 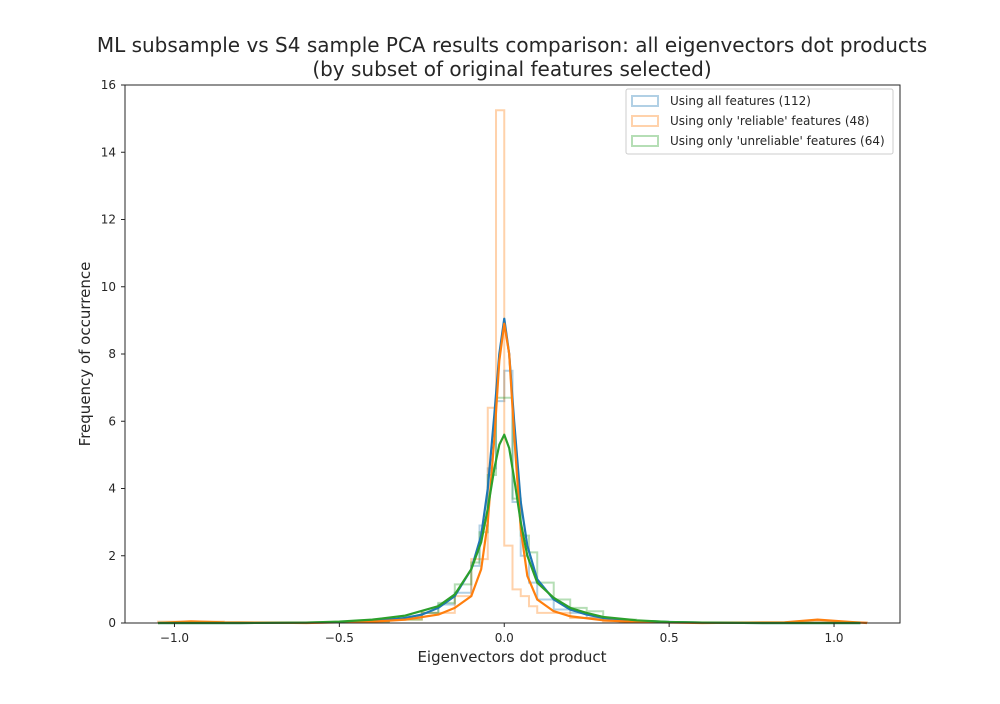 I want to click on y-tick-label: 12, so click(x=108, y=220).